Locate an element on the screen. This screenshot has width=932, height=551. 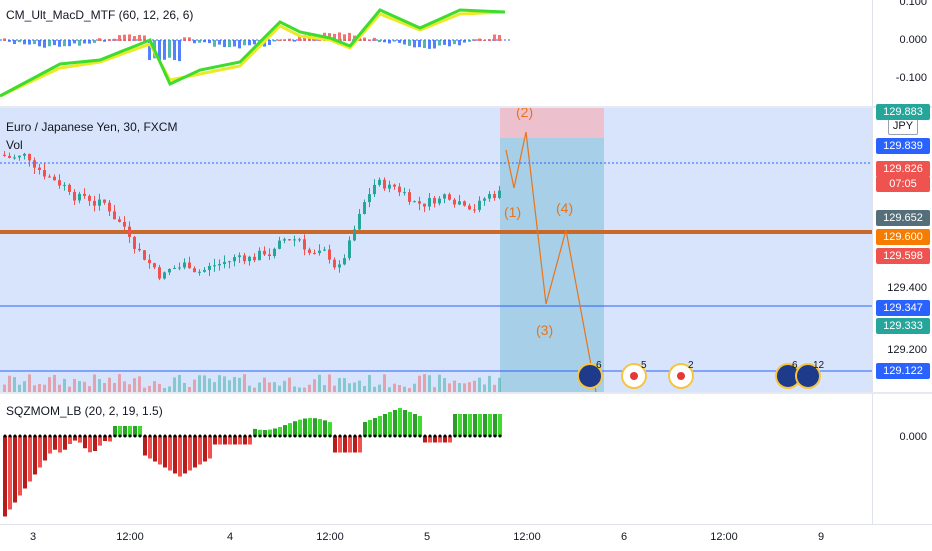
symbol-title: Euro / Japanese Yen, 30, FXCM is located at coordinates (92, 127).